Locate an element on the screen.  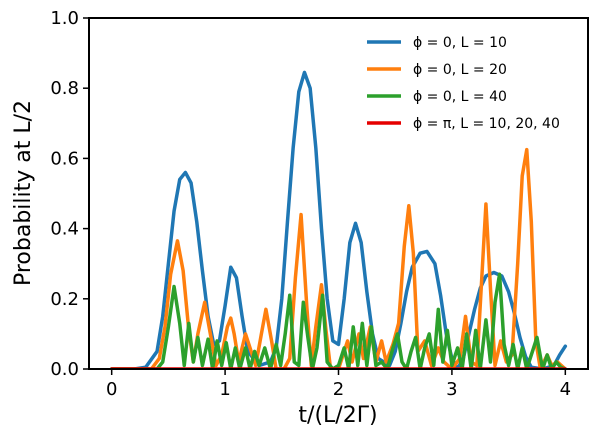
legend-label-3: ϕ = 0, L = 40 is located at coordinates (460, 97).